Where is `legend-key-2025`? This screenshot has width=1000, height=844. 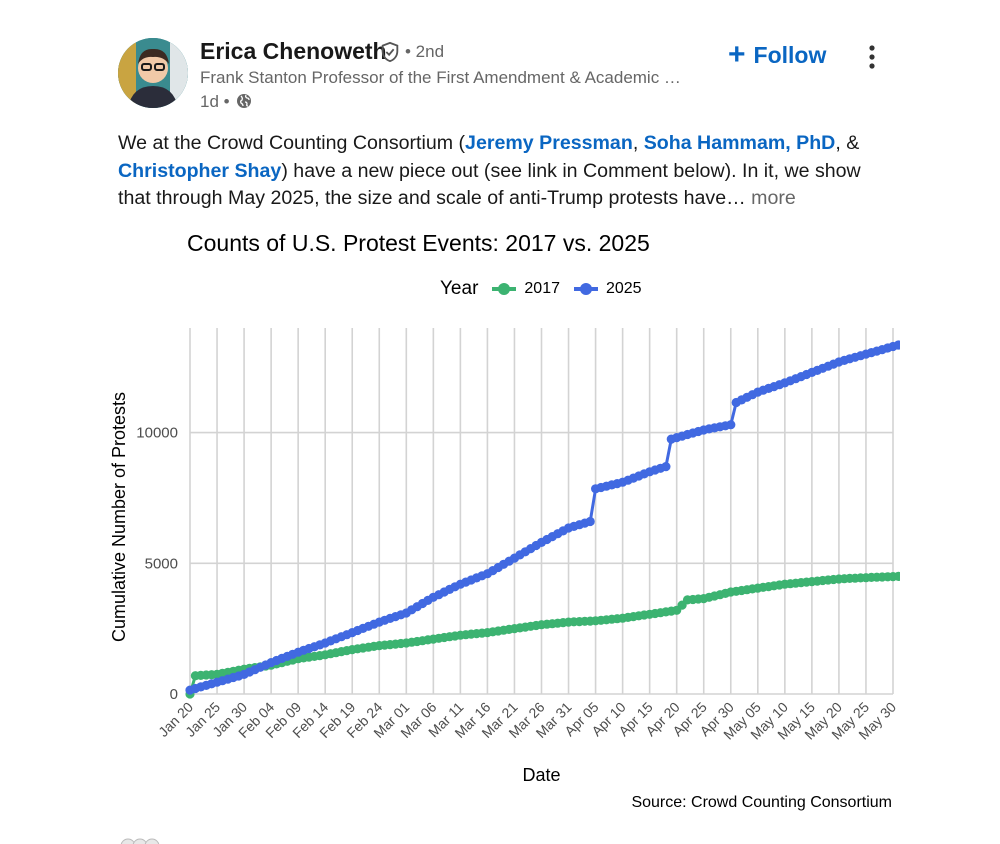 legend-key-2025 is located at coordinates (585, 289).